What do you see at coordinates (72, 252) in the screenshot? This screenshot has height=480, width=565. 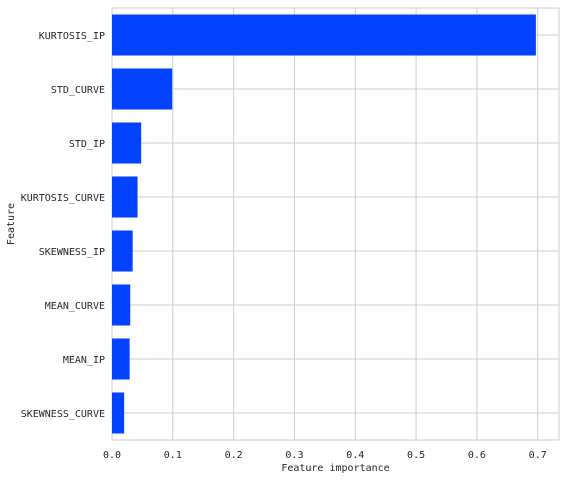 I see `y-tick-label: SKEWNESS_IP` at bounding box center [72, 252].